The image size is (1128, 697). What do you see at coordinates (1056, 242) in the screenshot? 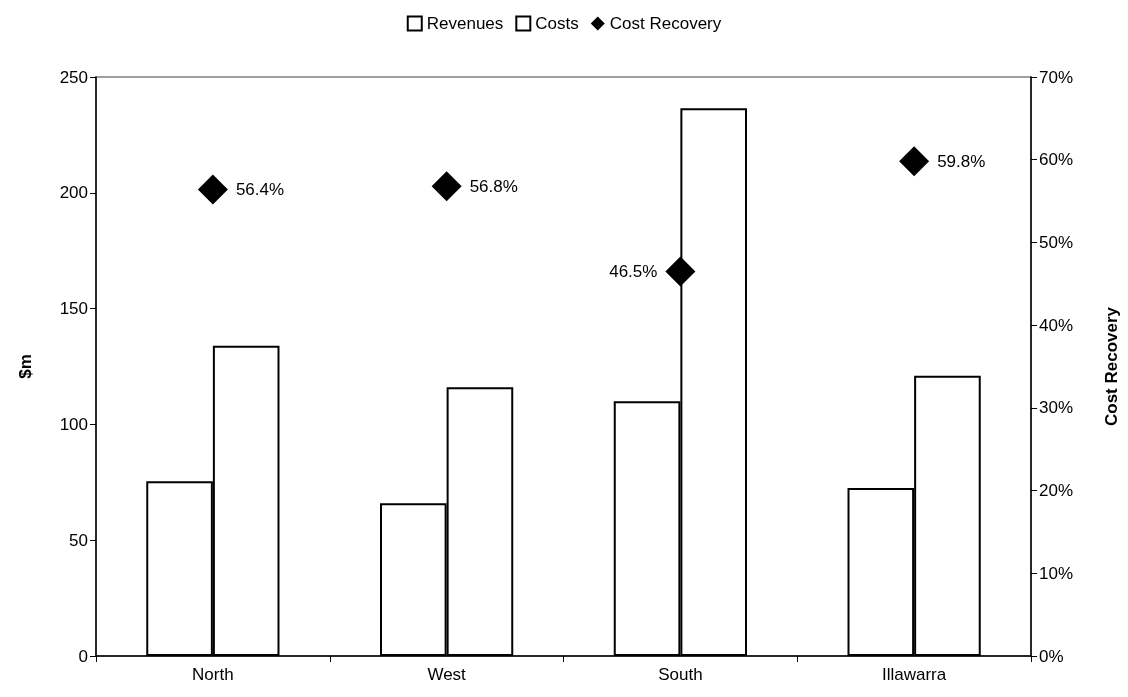
I see `y2-tick-label: 50%` at bounding box center [1056, 242].